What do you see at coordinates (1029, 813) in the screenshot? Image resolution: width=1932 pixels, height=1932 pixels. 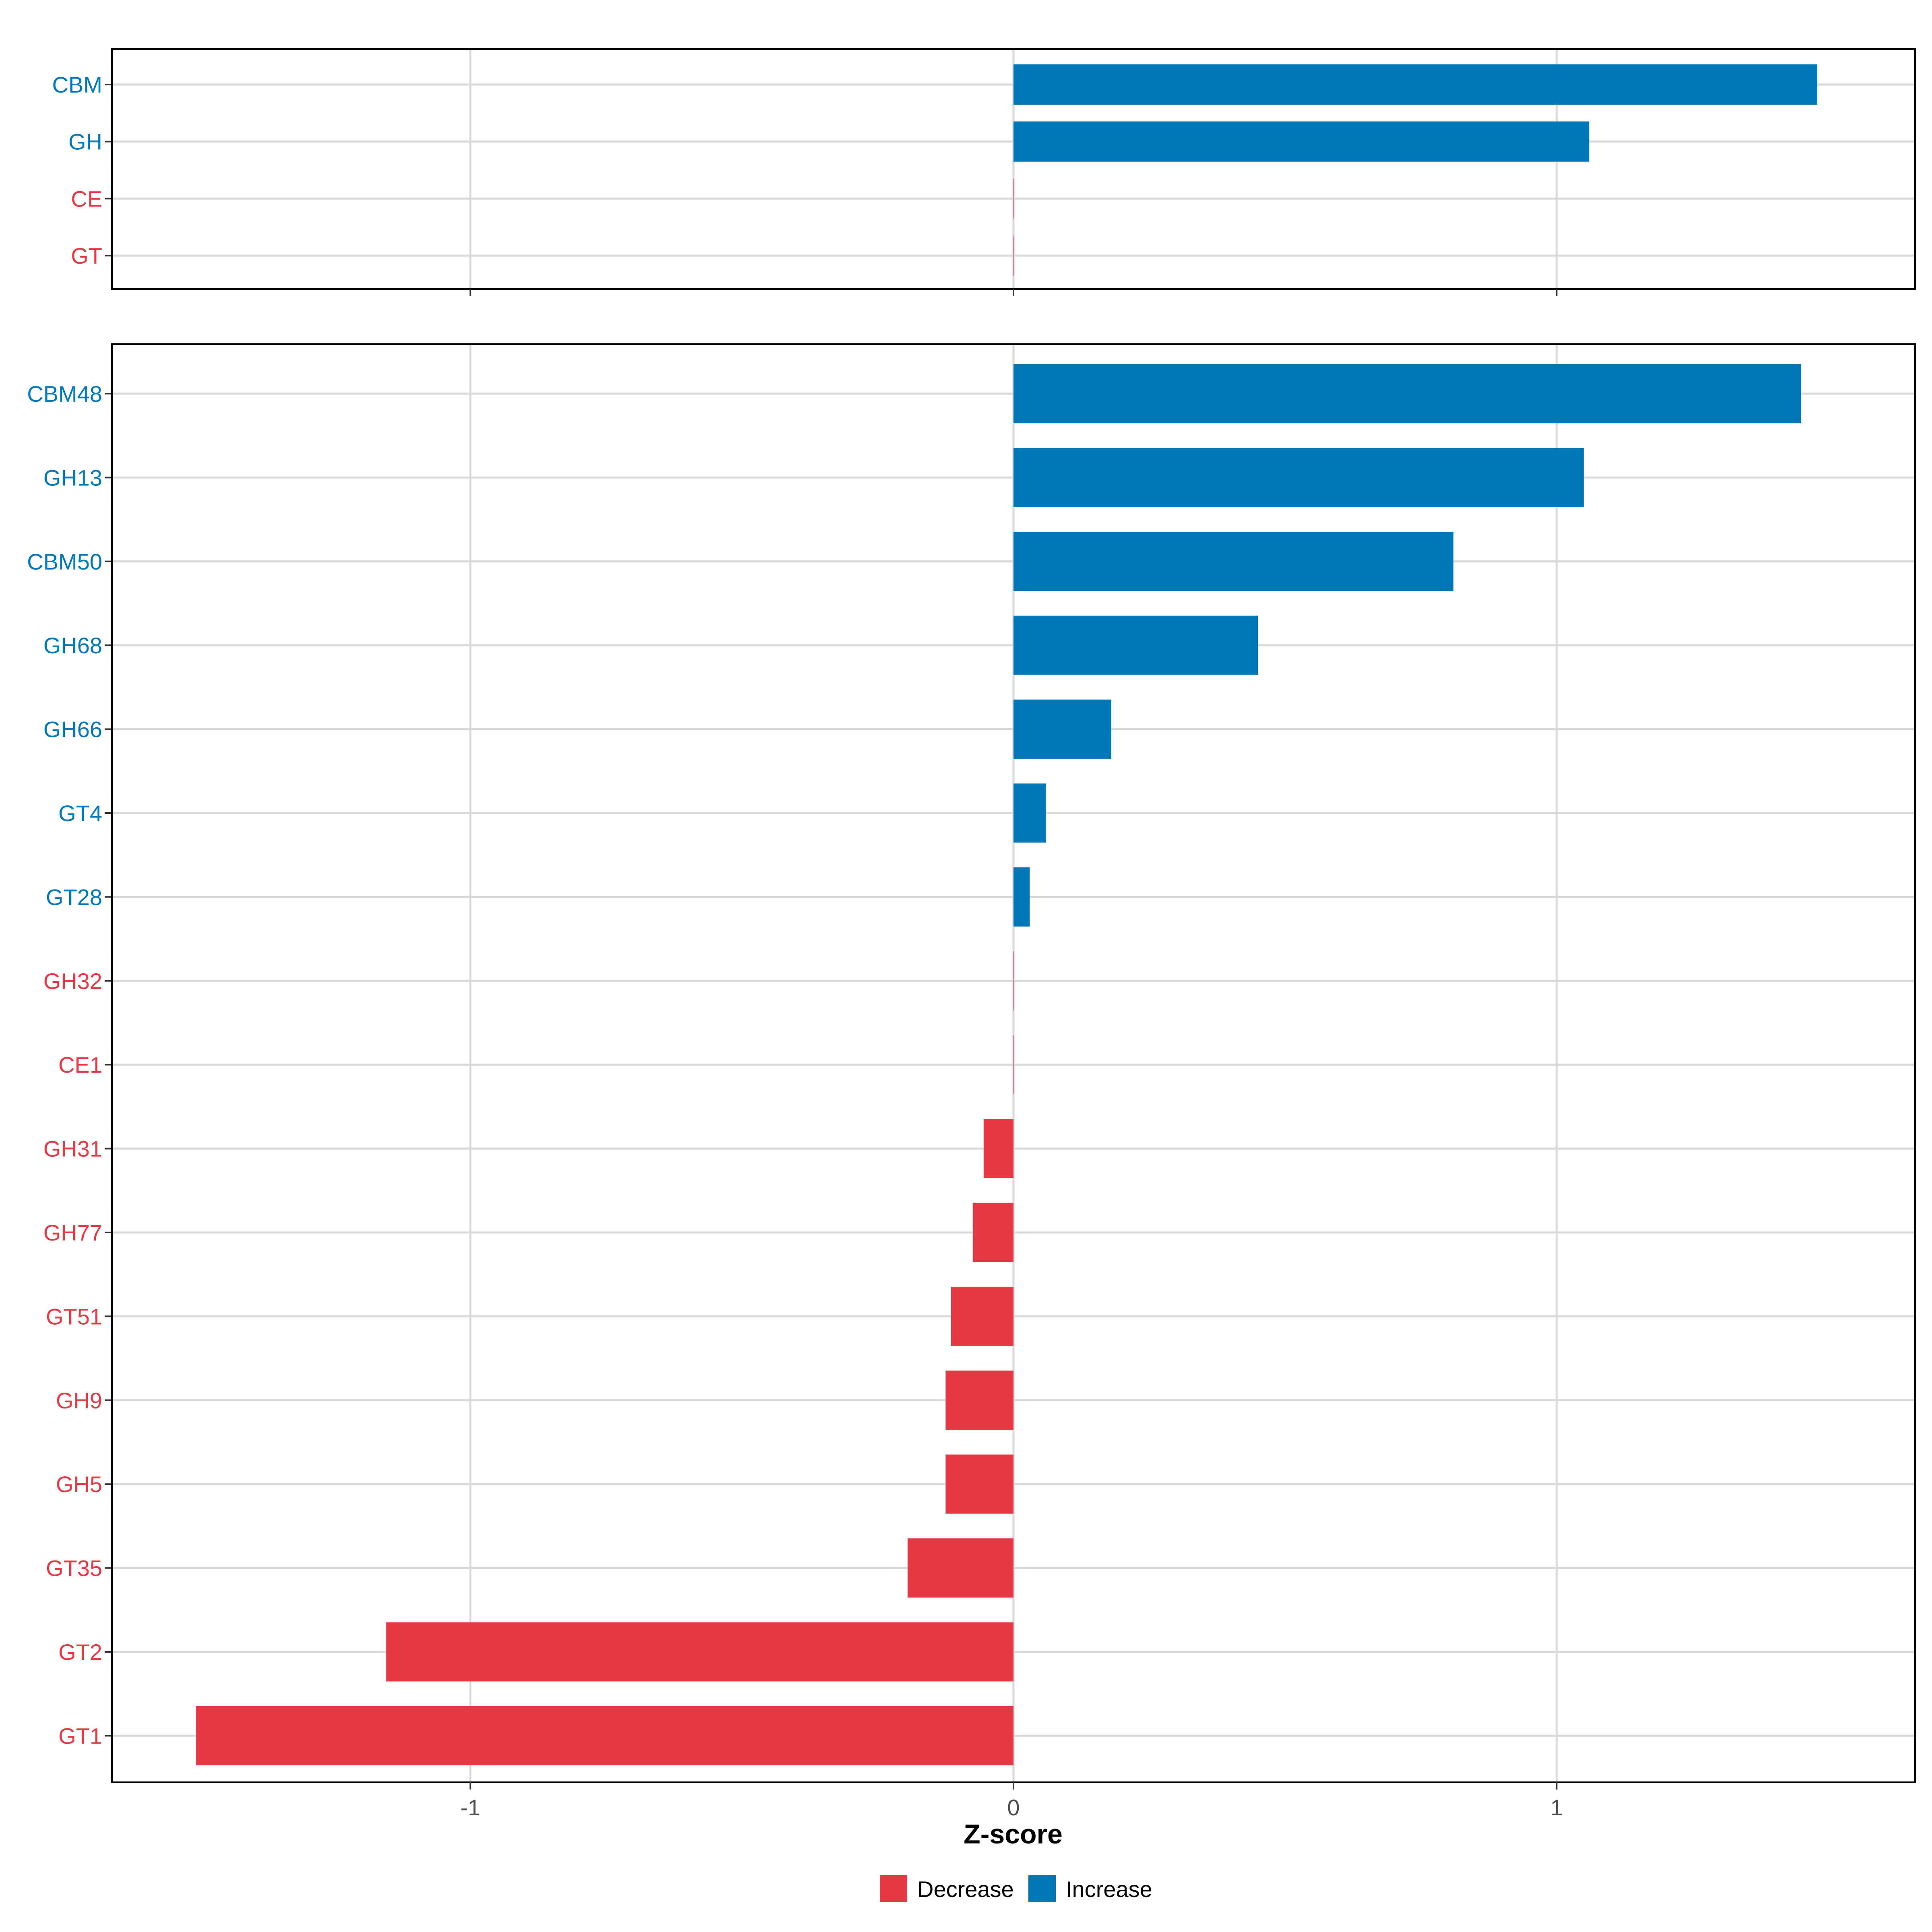 I see `bar-gt4` at bounding box center [1029, 813].